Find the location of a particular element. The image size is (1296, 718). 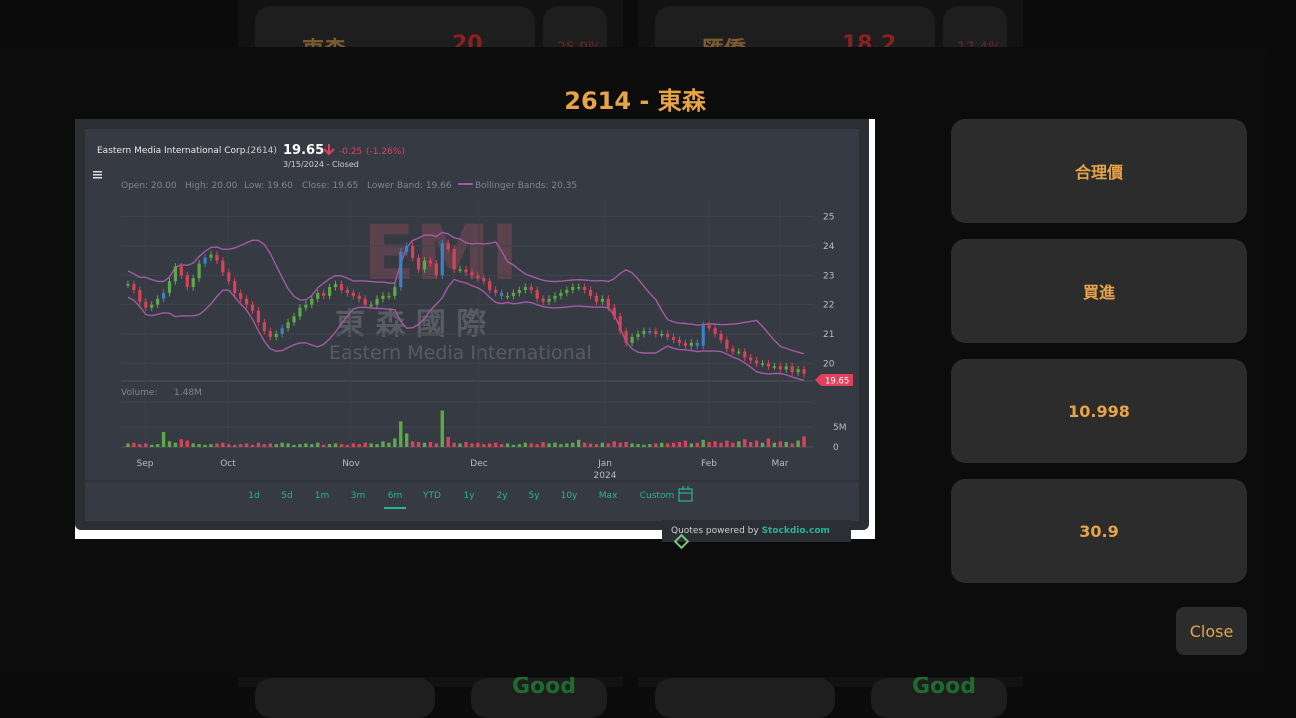

bollinger-lower-line is located at coordinates (466, 329).